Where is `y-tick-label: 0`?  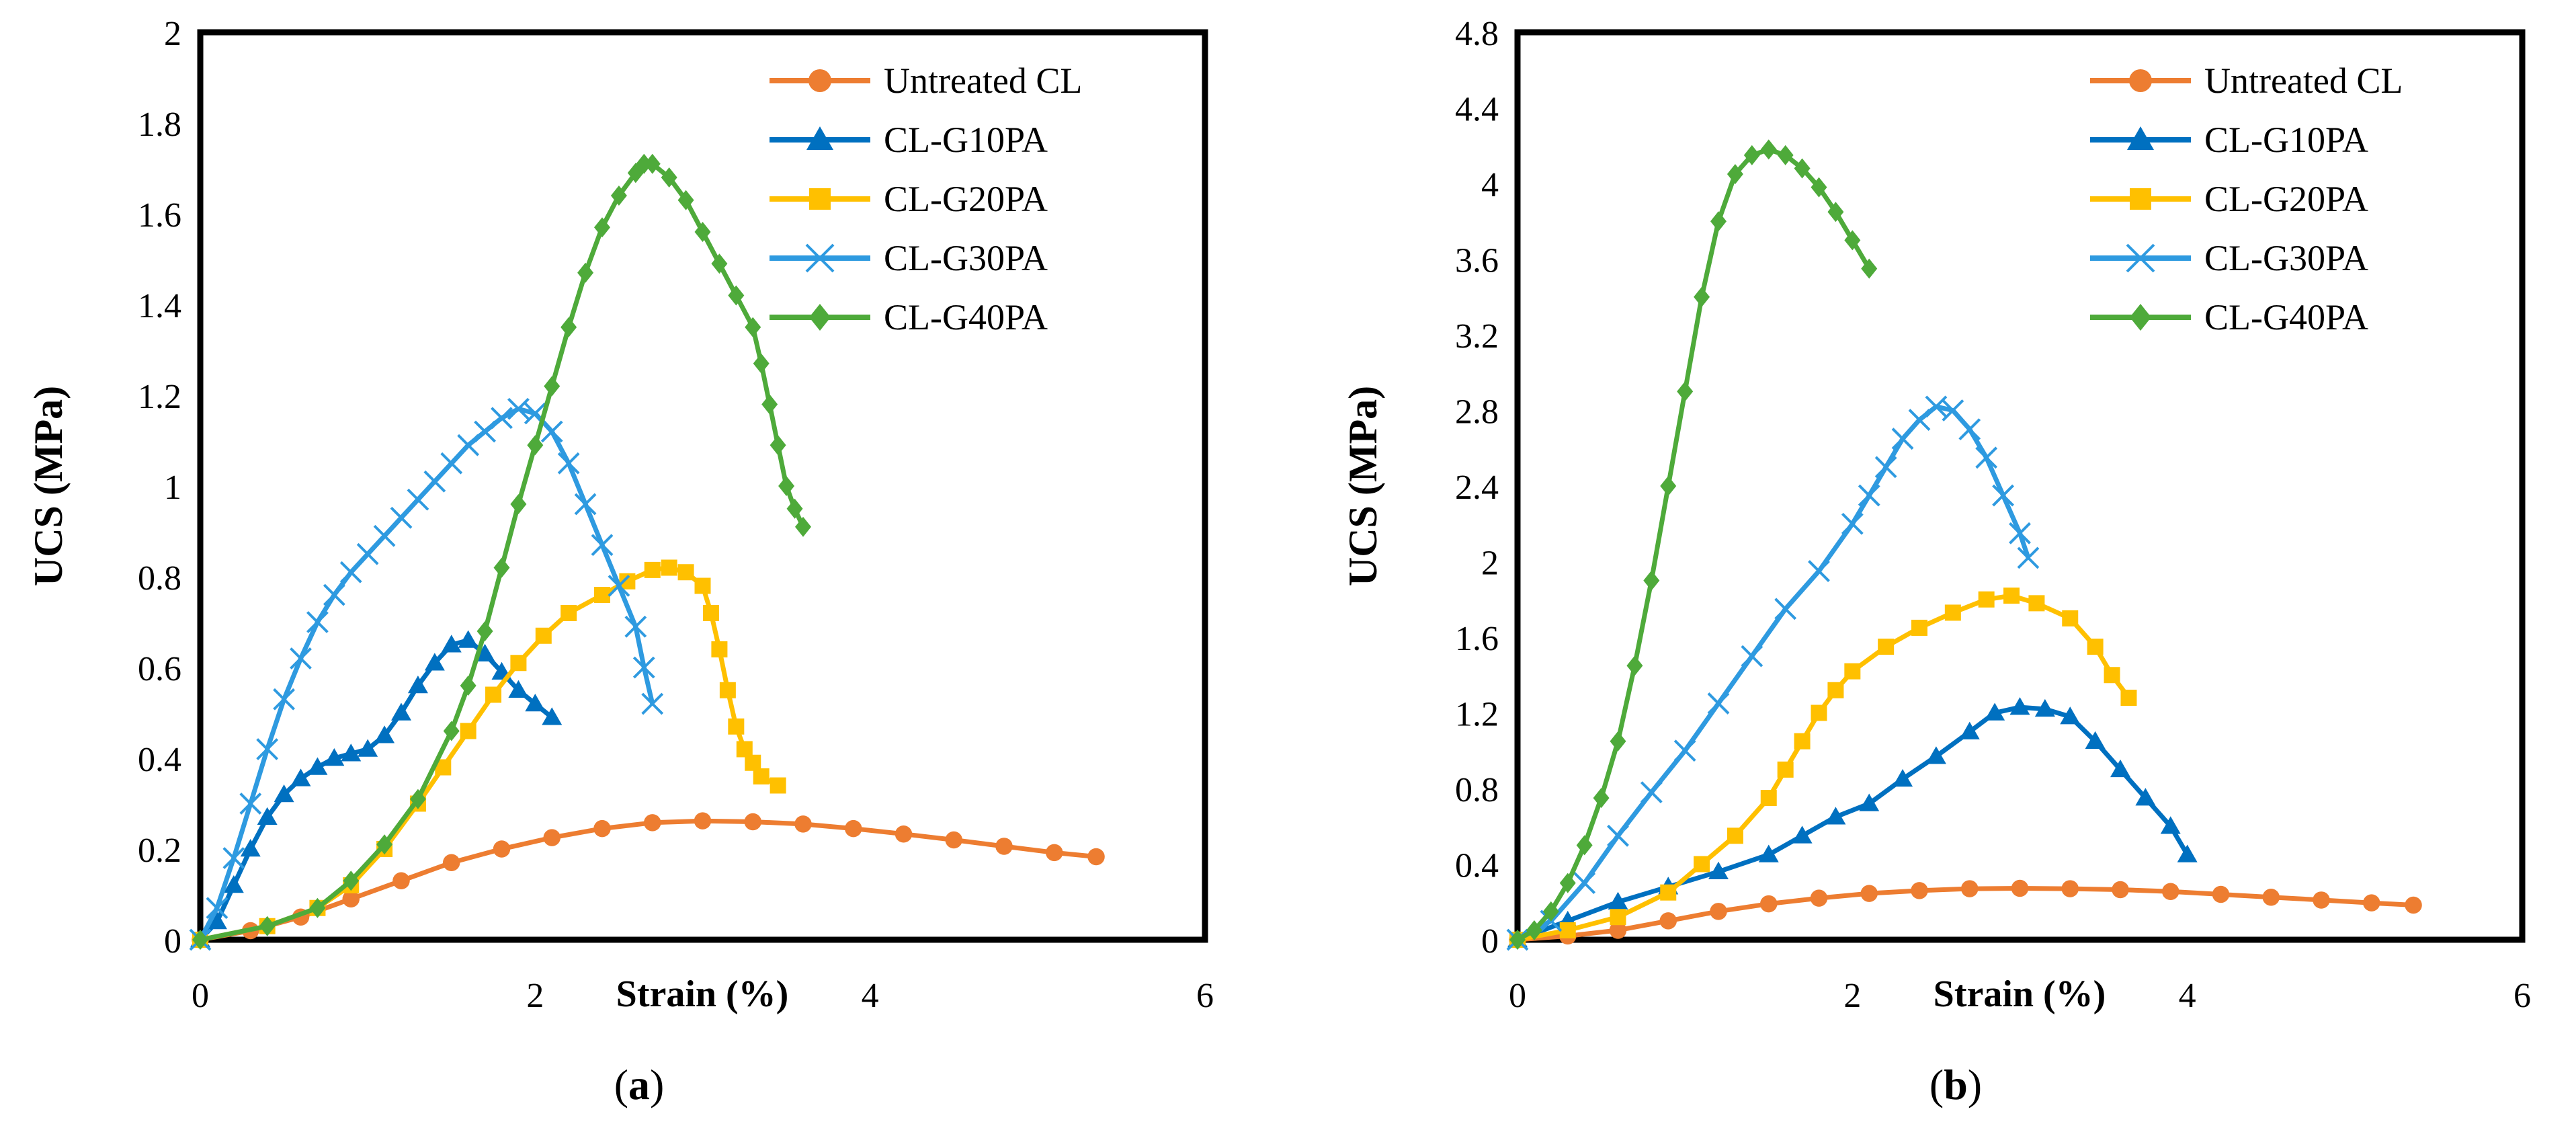 y-tick-label: 0 is located at coordinates (172, 941).